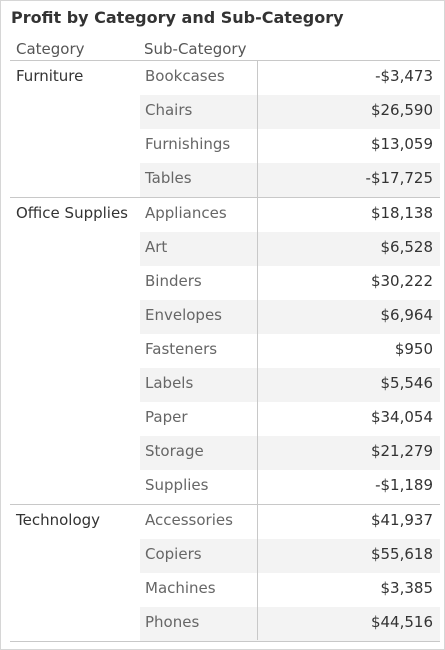 This screenshot has width=445, height=650. What do you see at coordinates (189, 520) in the screenshot?
I see `sub-category-label: Accessories` at bounding box center [189, 520].